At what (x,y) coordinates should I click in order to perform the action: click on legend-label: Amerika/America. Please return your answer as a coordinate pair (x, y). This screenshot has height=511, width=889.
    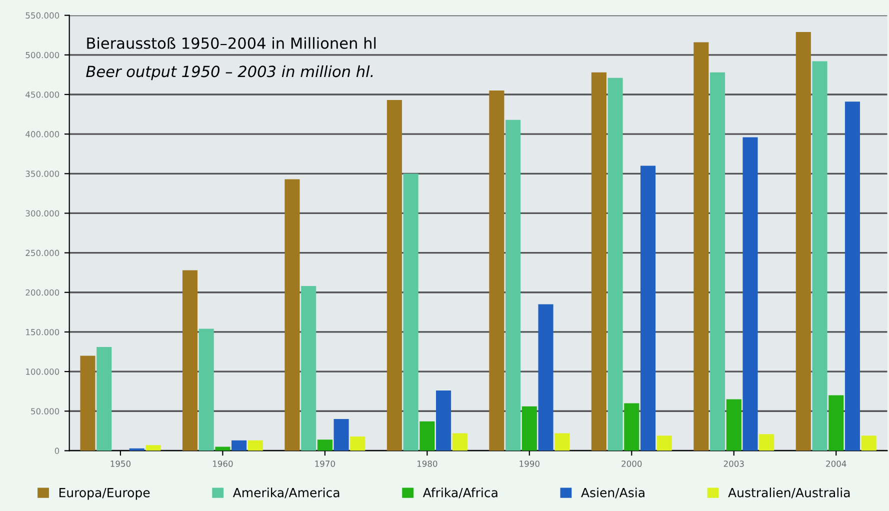
    Looking at the image, I should click on (286, 493).